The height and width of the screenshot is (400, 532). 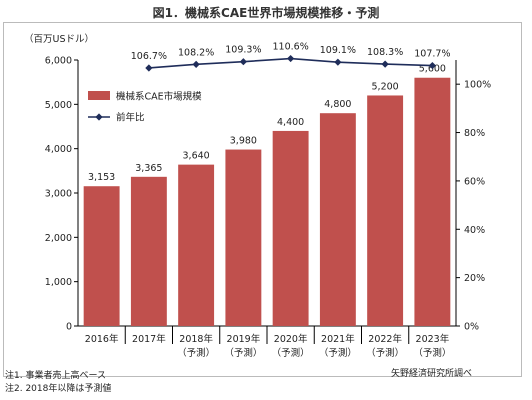 What do you see at coordinates (432, 54) in the screenshot?
I see `line-data-label: 107.7%` at bounding box center [432, 54].